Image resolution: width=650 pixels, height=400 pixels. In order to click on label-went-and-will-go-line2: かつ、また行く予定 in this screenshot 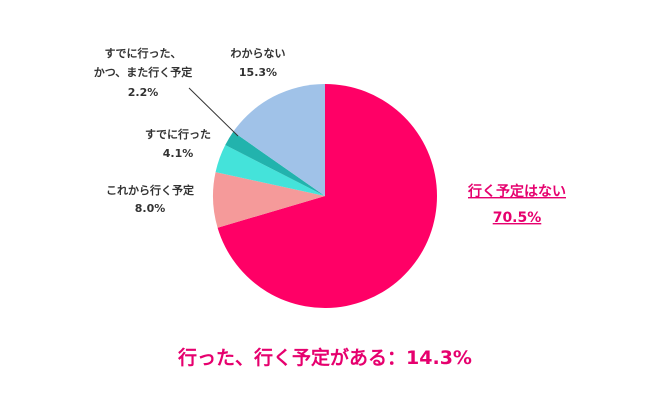, I will do `click(143, 72)`.